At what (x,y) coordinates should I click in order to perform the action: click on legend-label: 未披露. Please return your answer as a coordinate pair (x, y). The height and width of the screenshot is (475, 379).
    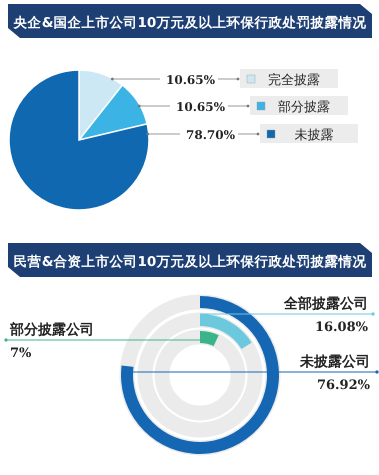
    Looking at the image, I should click on (314, 135).